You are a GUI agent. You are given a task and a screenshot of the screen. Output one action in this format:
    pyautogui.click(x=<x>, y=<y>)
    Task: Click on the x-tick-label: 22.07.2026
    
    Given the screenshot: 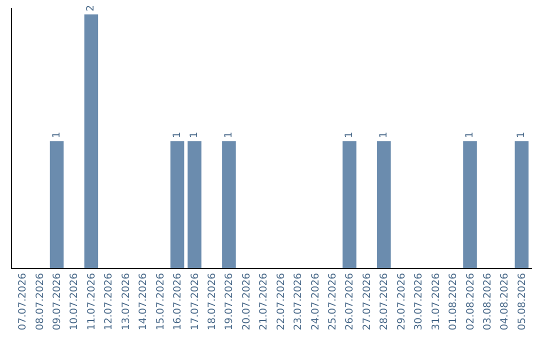 What is the action you would take?
    pyautogui.click(x=281, y=301)
    